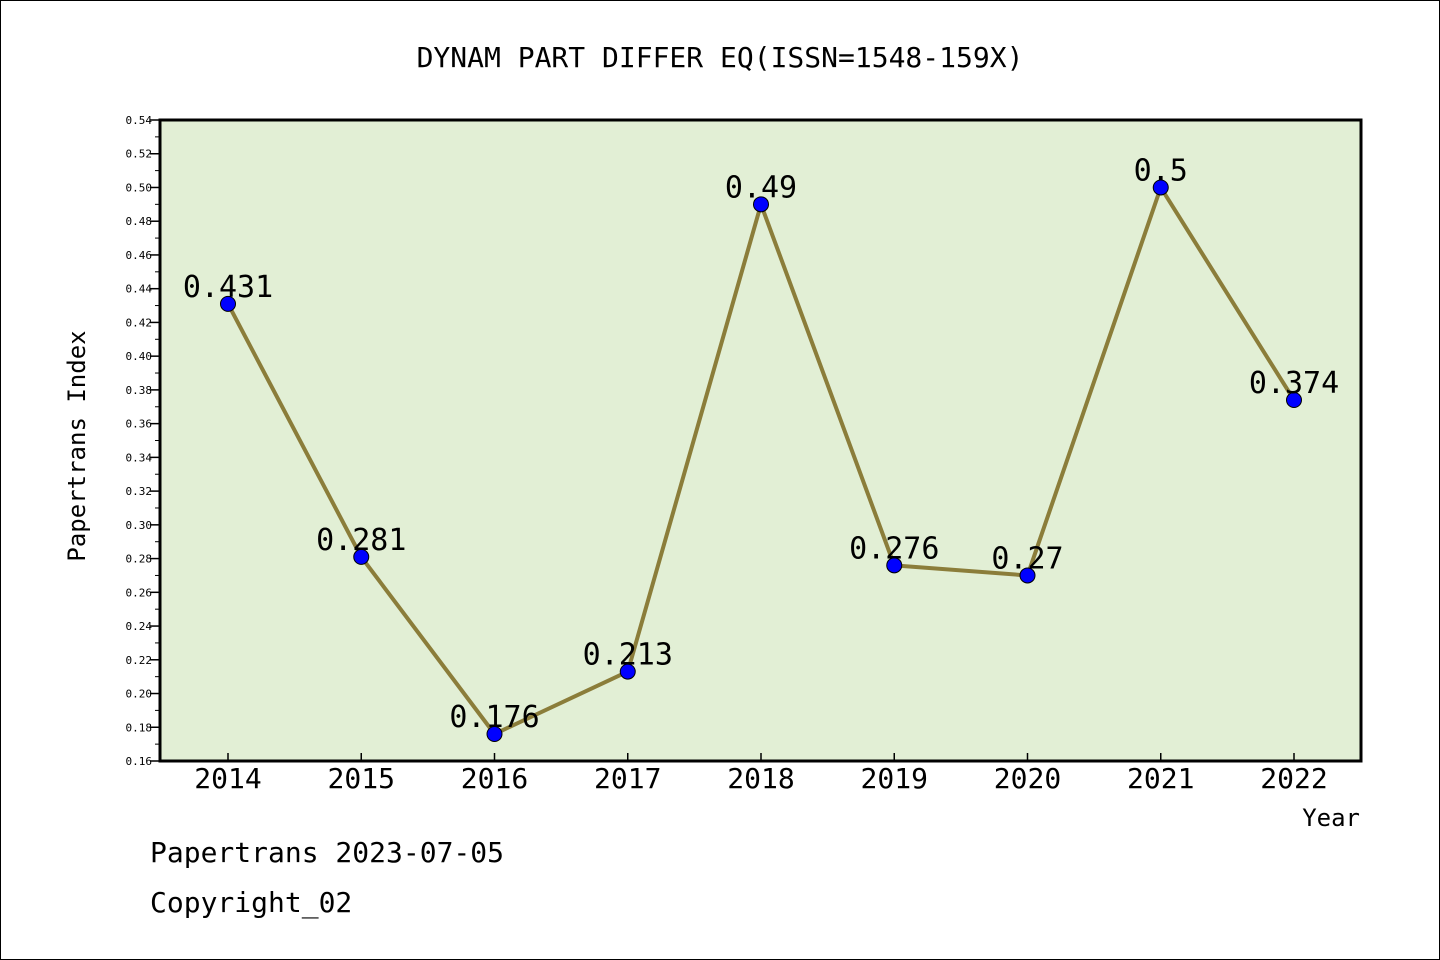 Image resolution: width=1440 pixels, height=960 pixels. Describe the element at coordinates (361, 778) in the screenshot. I see `x-tick-label: 2015` at that location.